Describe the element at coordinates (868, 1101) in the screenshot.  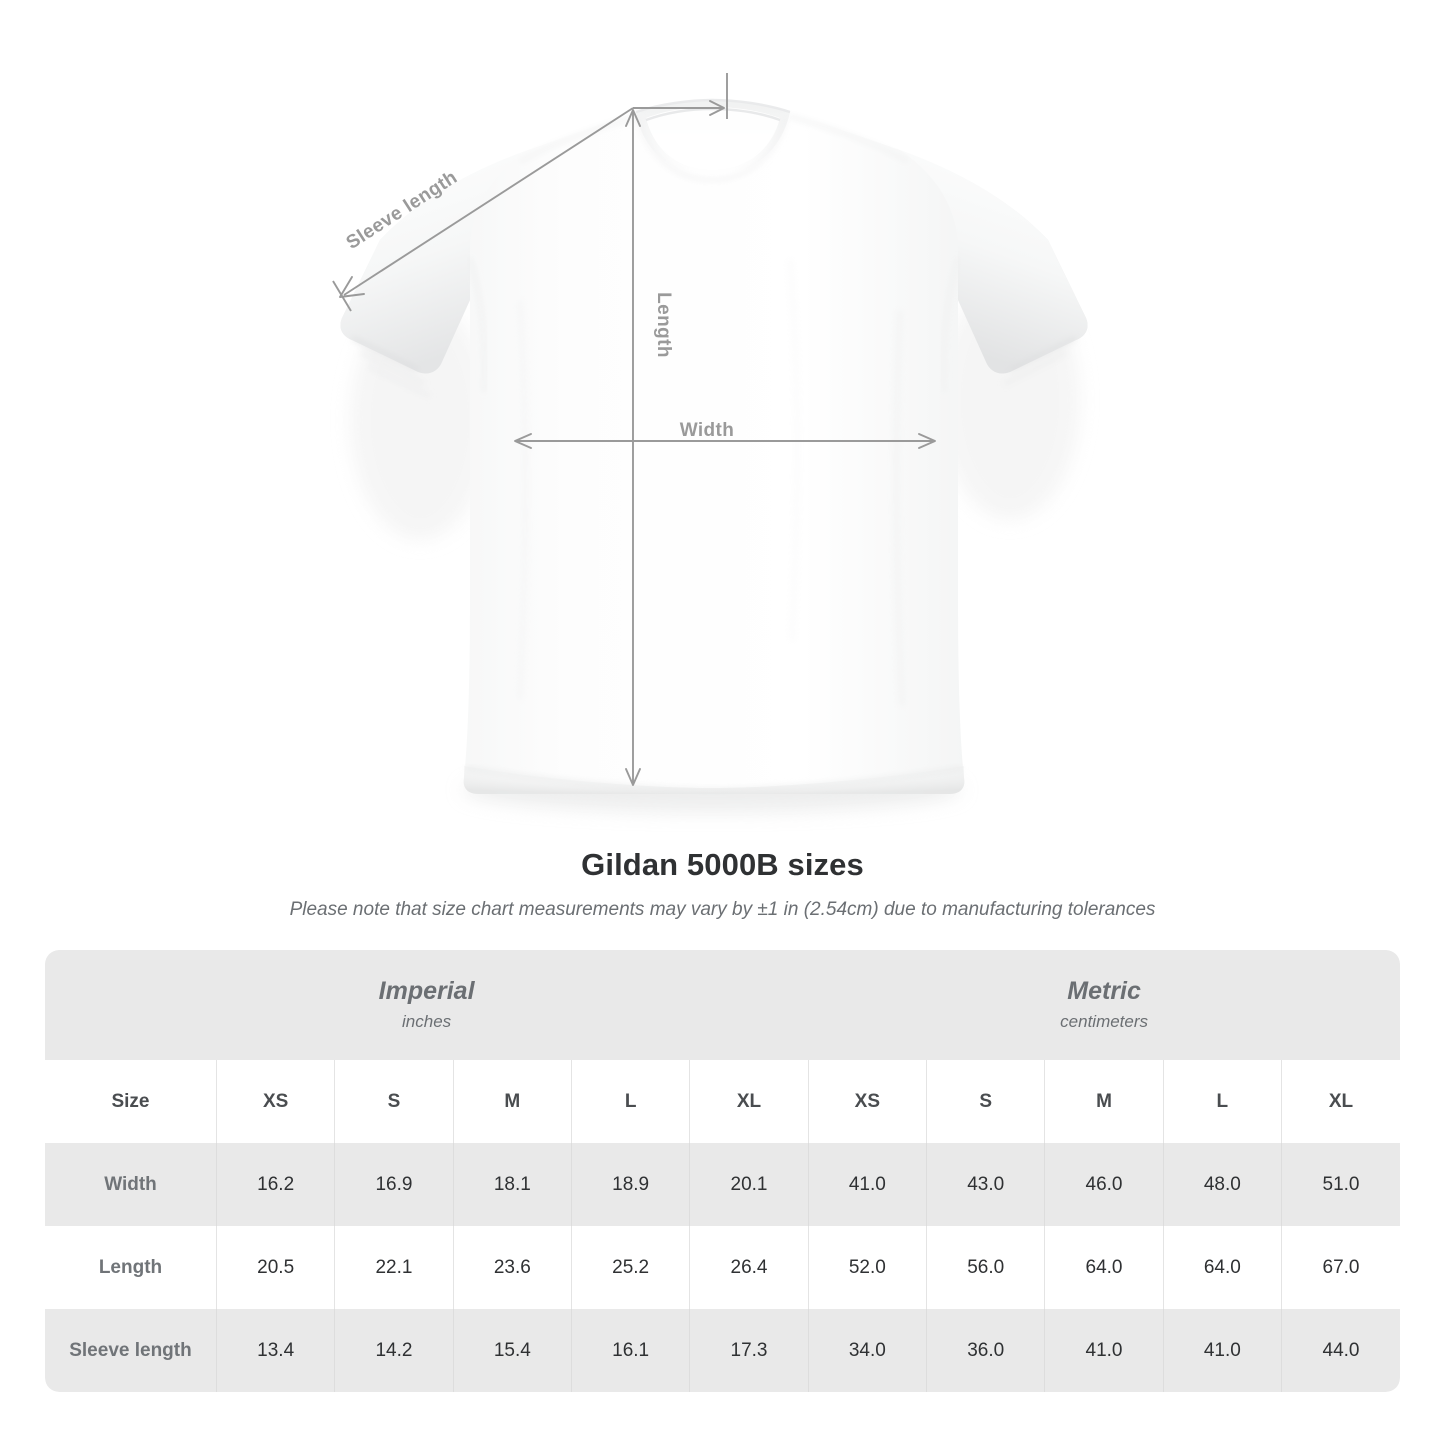
I see `column-header-metric-xs: XS` at that location.